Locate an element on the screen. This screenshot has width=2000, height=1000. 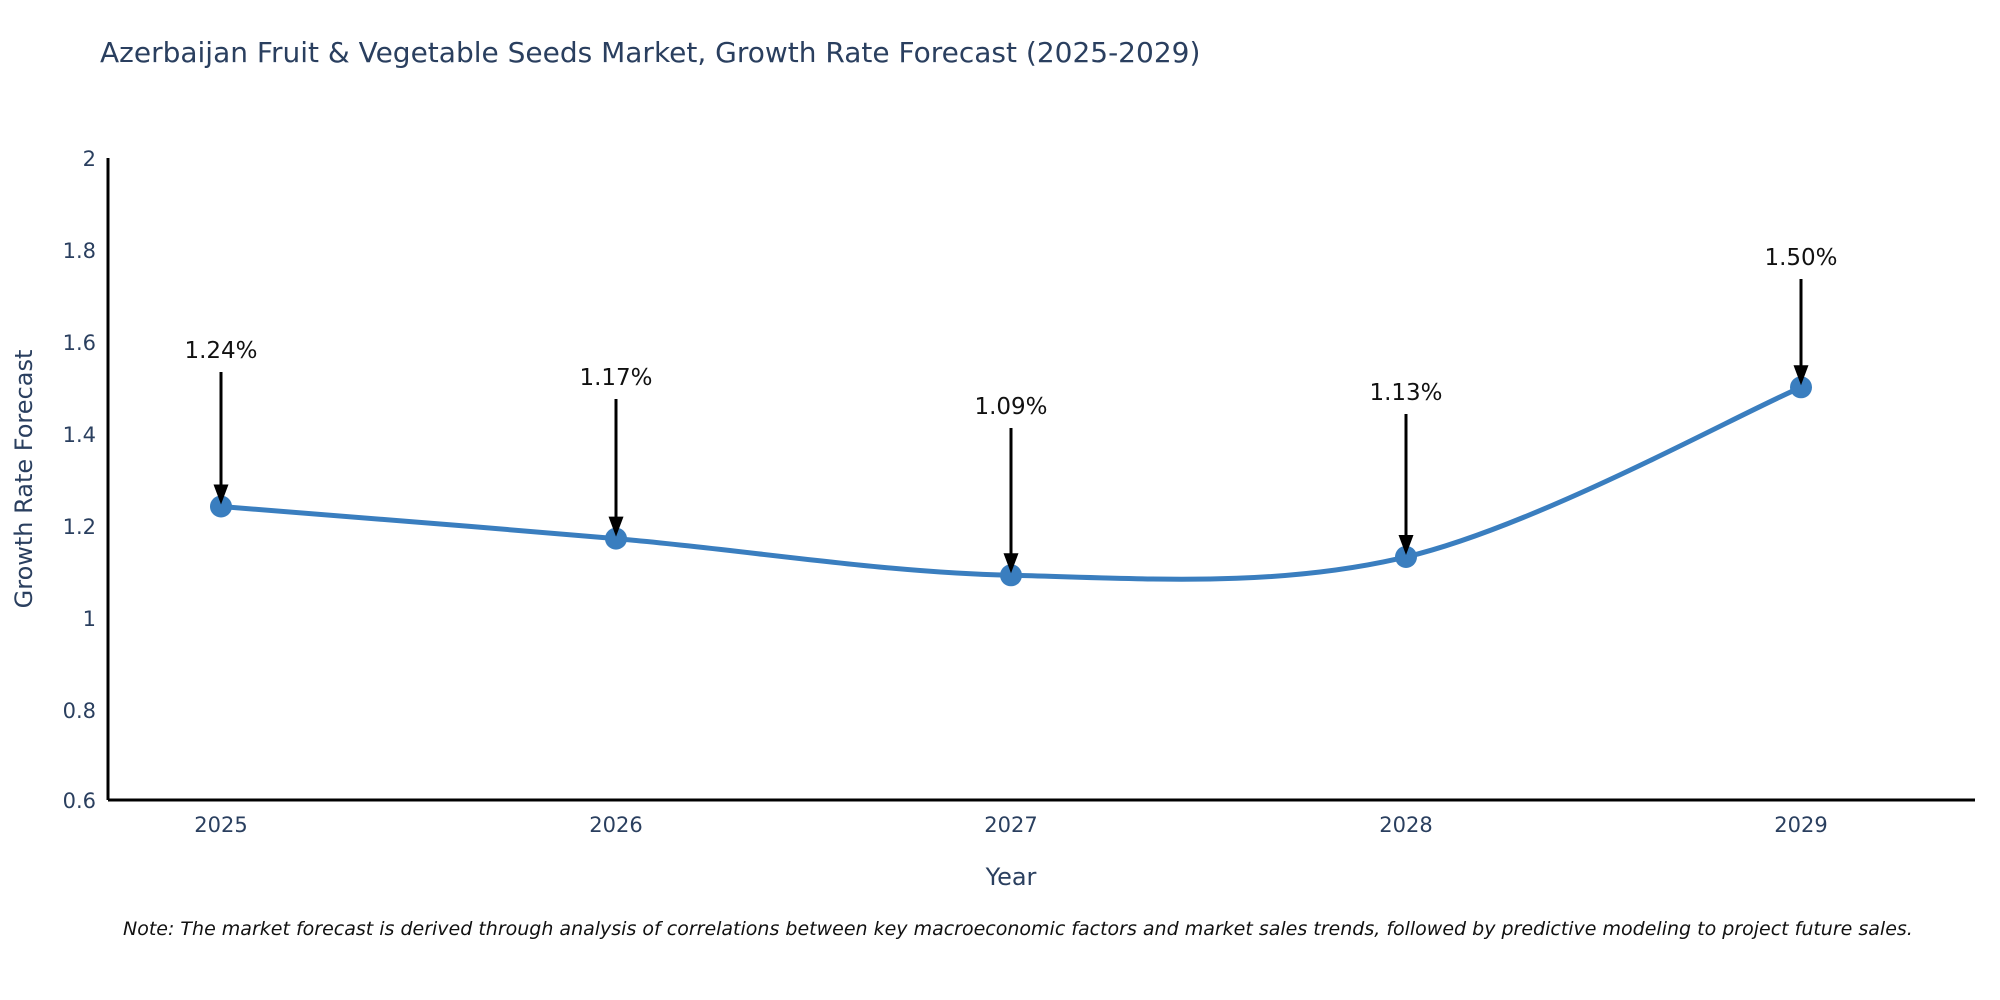
data-label: 1.50% is located at coordinates (1800, 258).